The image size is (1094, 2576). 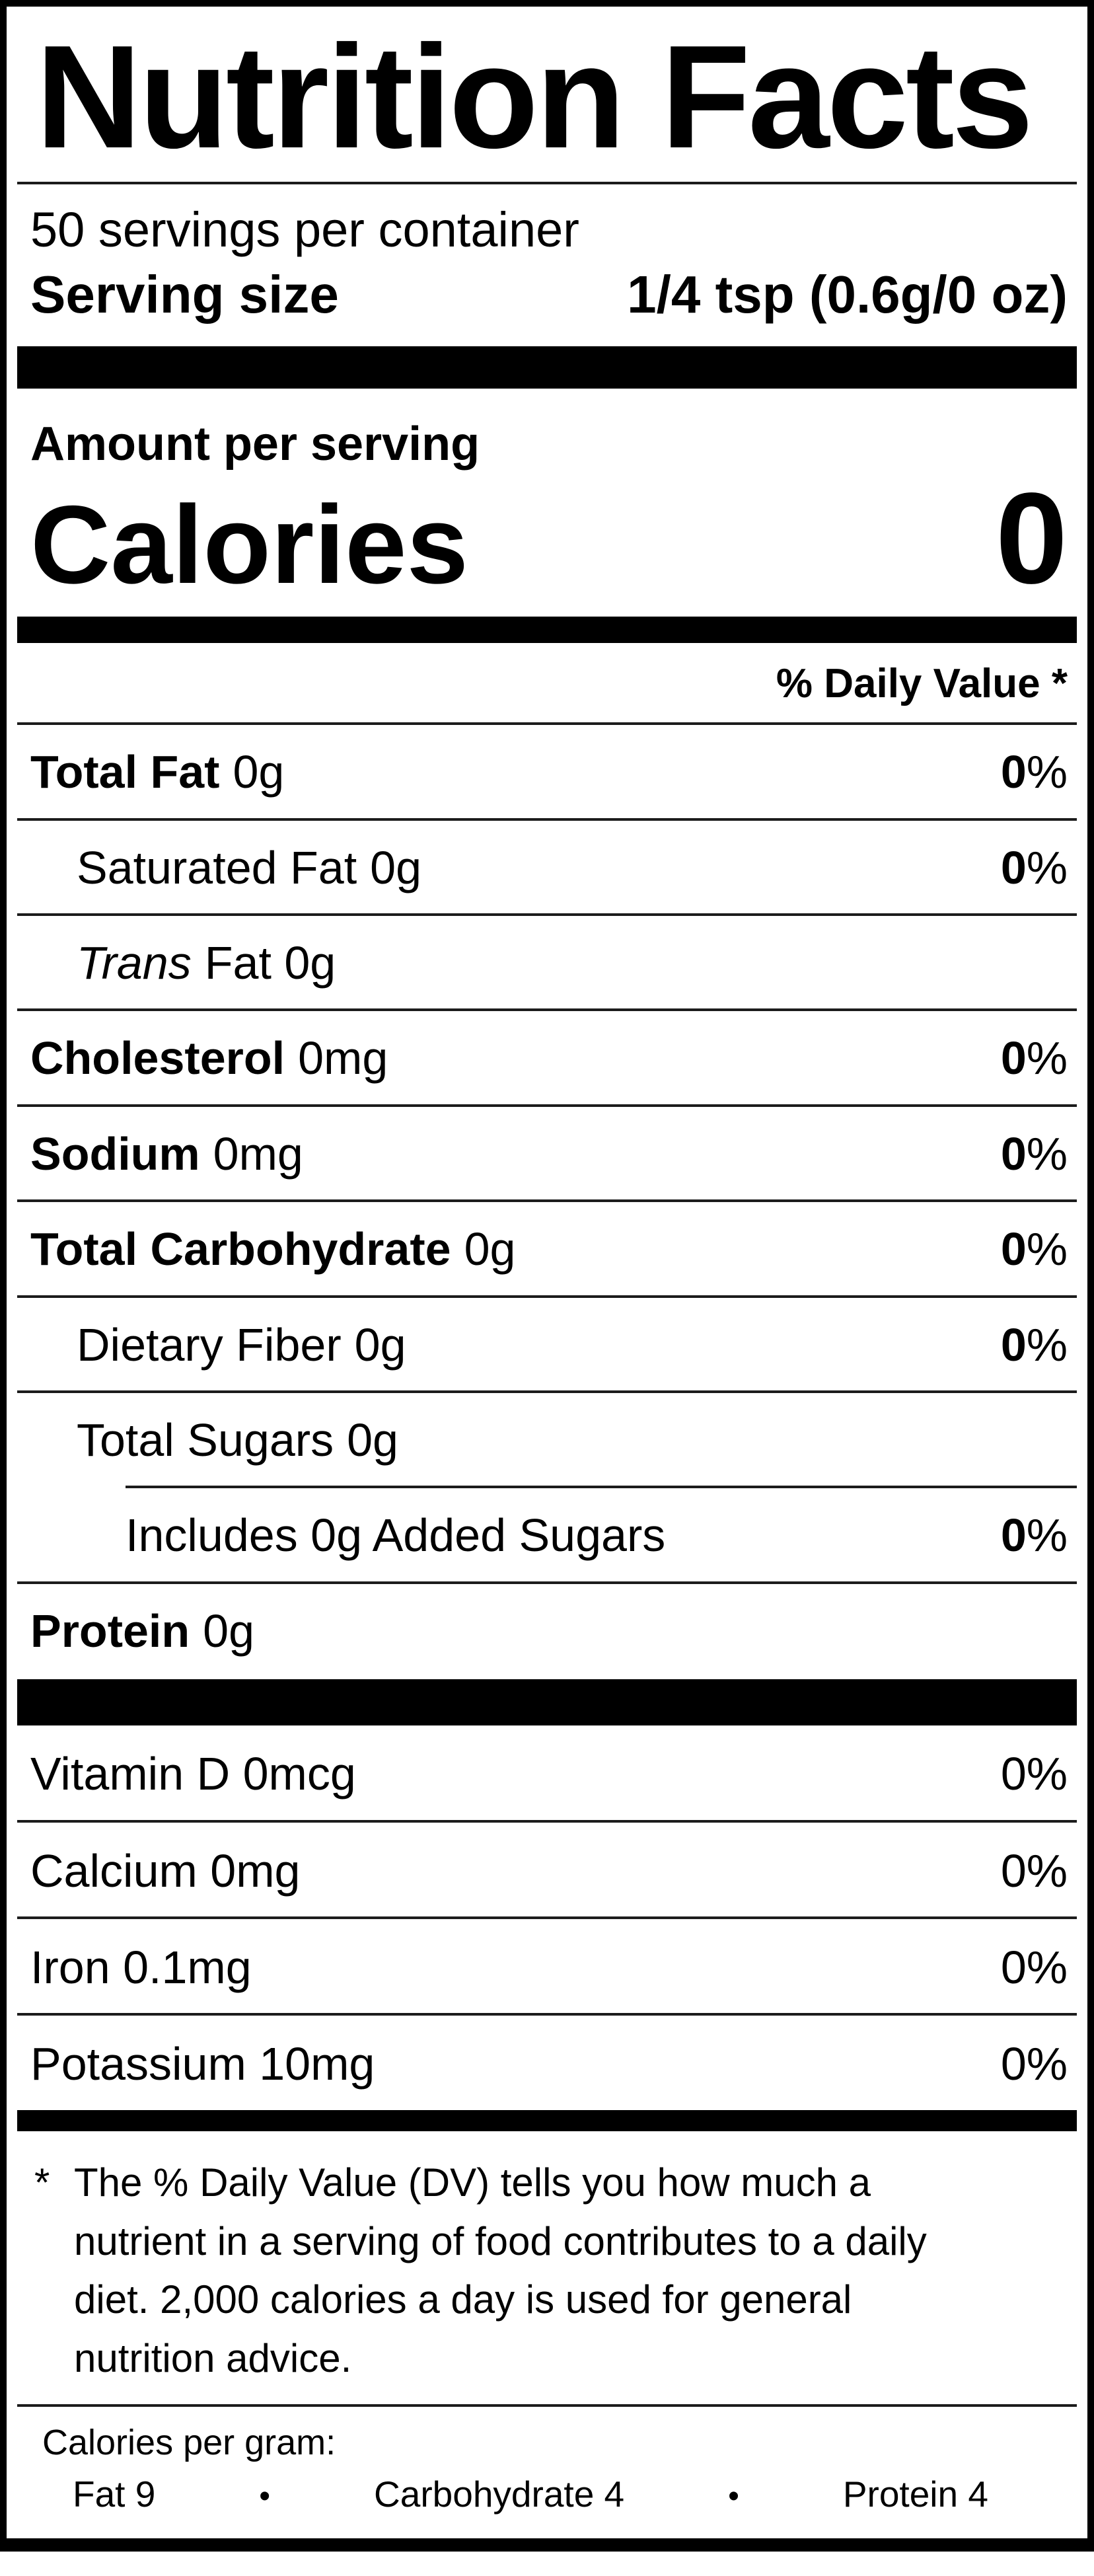 What do you see at coordinates (210, 1344) in the screenshot?
I see `nutrient-name: Dietary Fiber` at bounding box center [210, 1344].